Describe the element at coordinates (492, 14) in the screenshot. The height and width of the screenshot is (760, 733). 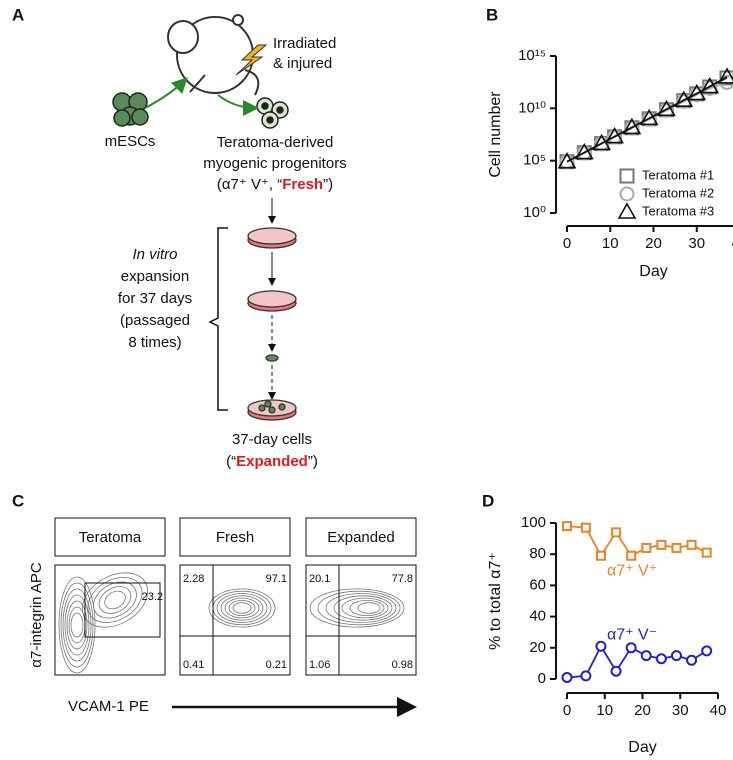
I see `panel-label: B` at that location.